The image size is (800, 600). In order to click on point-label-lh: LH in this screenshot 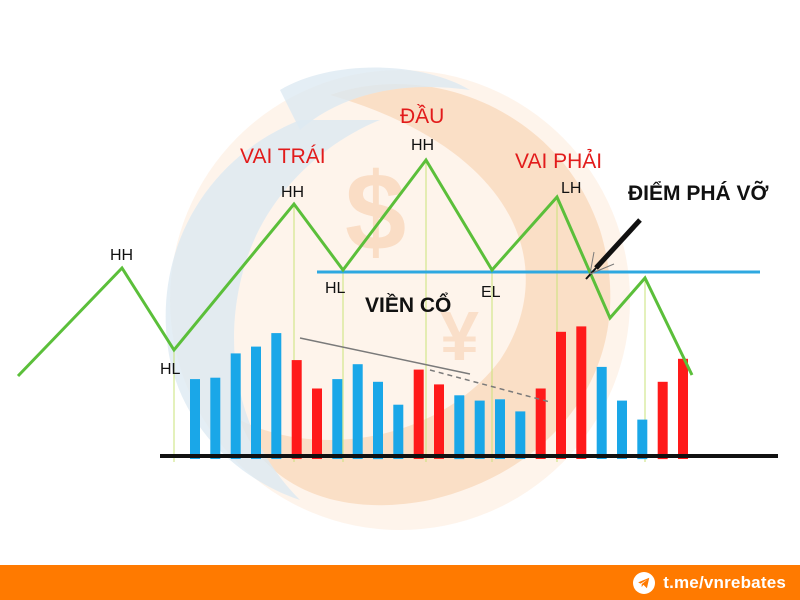, I will do `click(571, 188)`.